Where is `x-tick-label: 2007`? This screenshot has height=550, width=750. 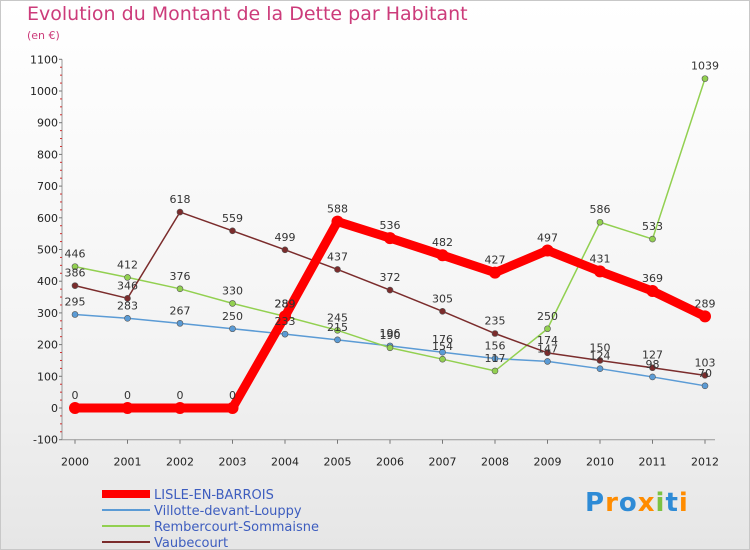 x-tick-label: 2007 is located at coordinates (443, 462).